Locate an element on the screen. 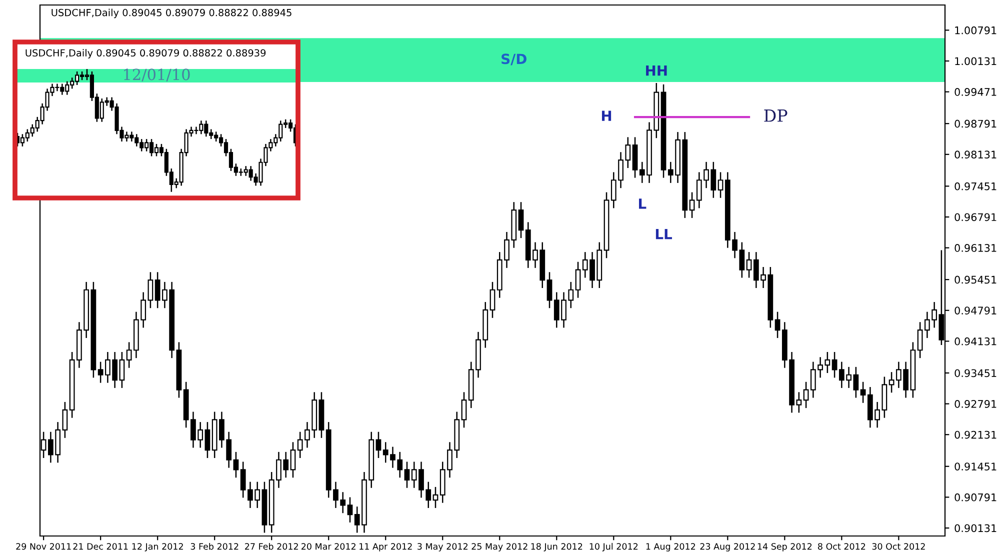 This screenshot has height=560, width=997. annotation: LL is located at coordinates (664, 234).